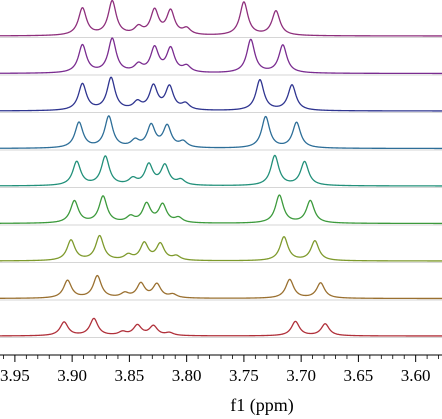  What do you see at coordinates (219, 370) in the screenshot?
I see `x-axis-ticks: 3.95 3.90 3.85 3.80 3.75 3.70 3.65 3.60` at bounding box center [219, 370].